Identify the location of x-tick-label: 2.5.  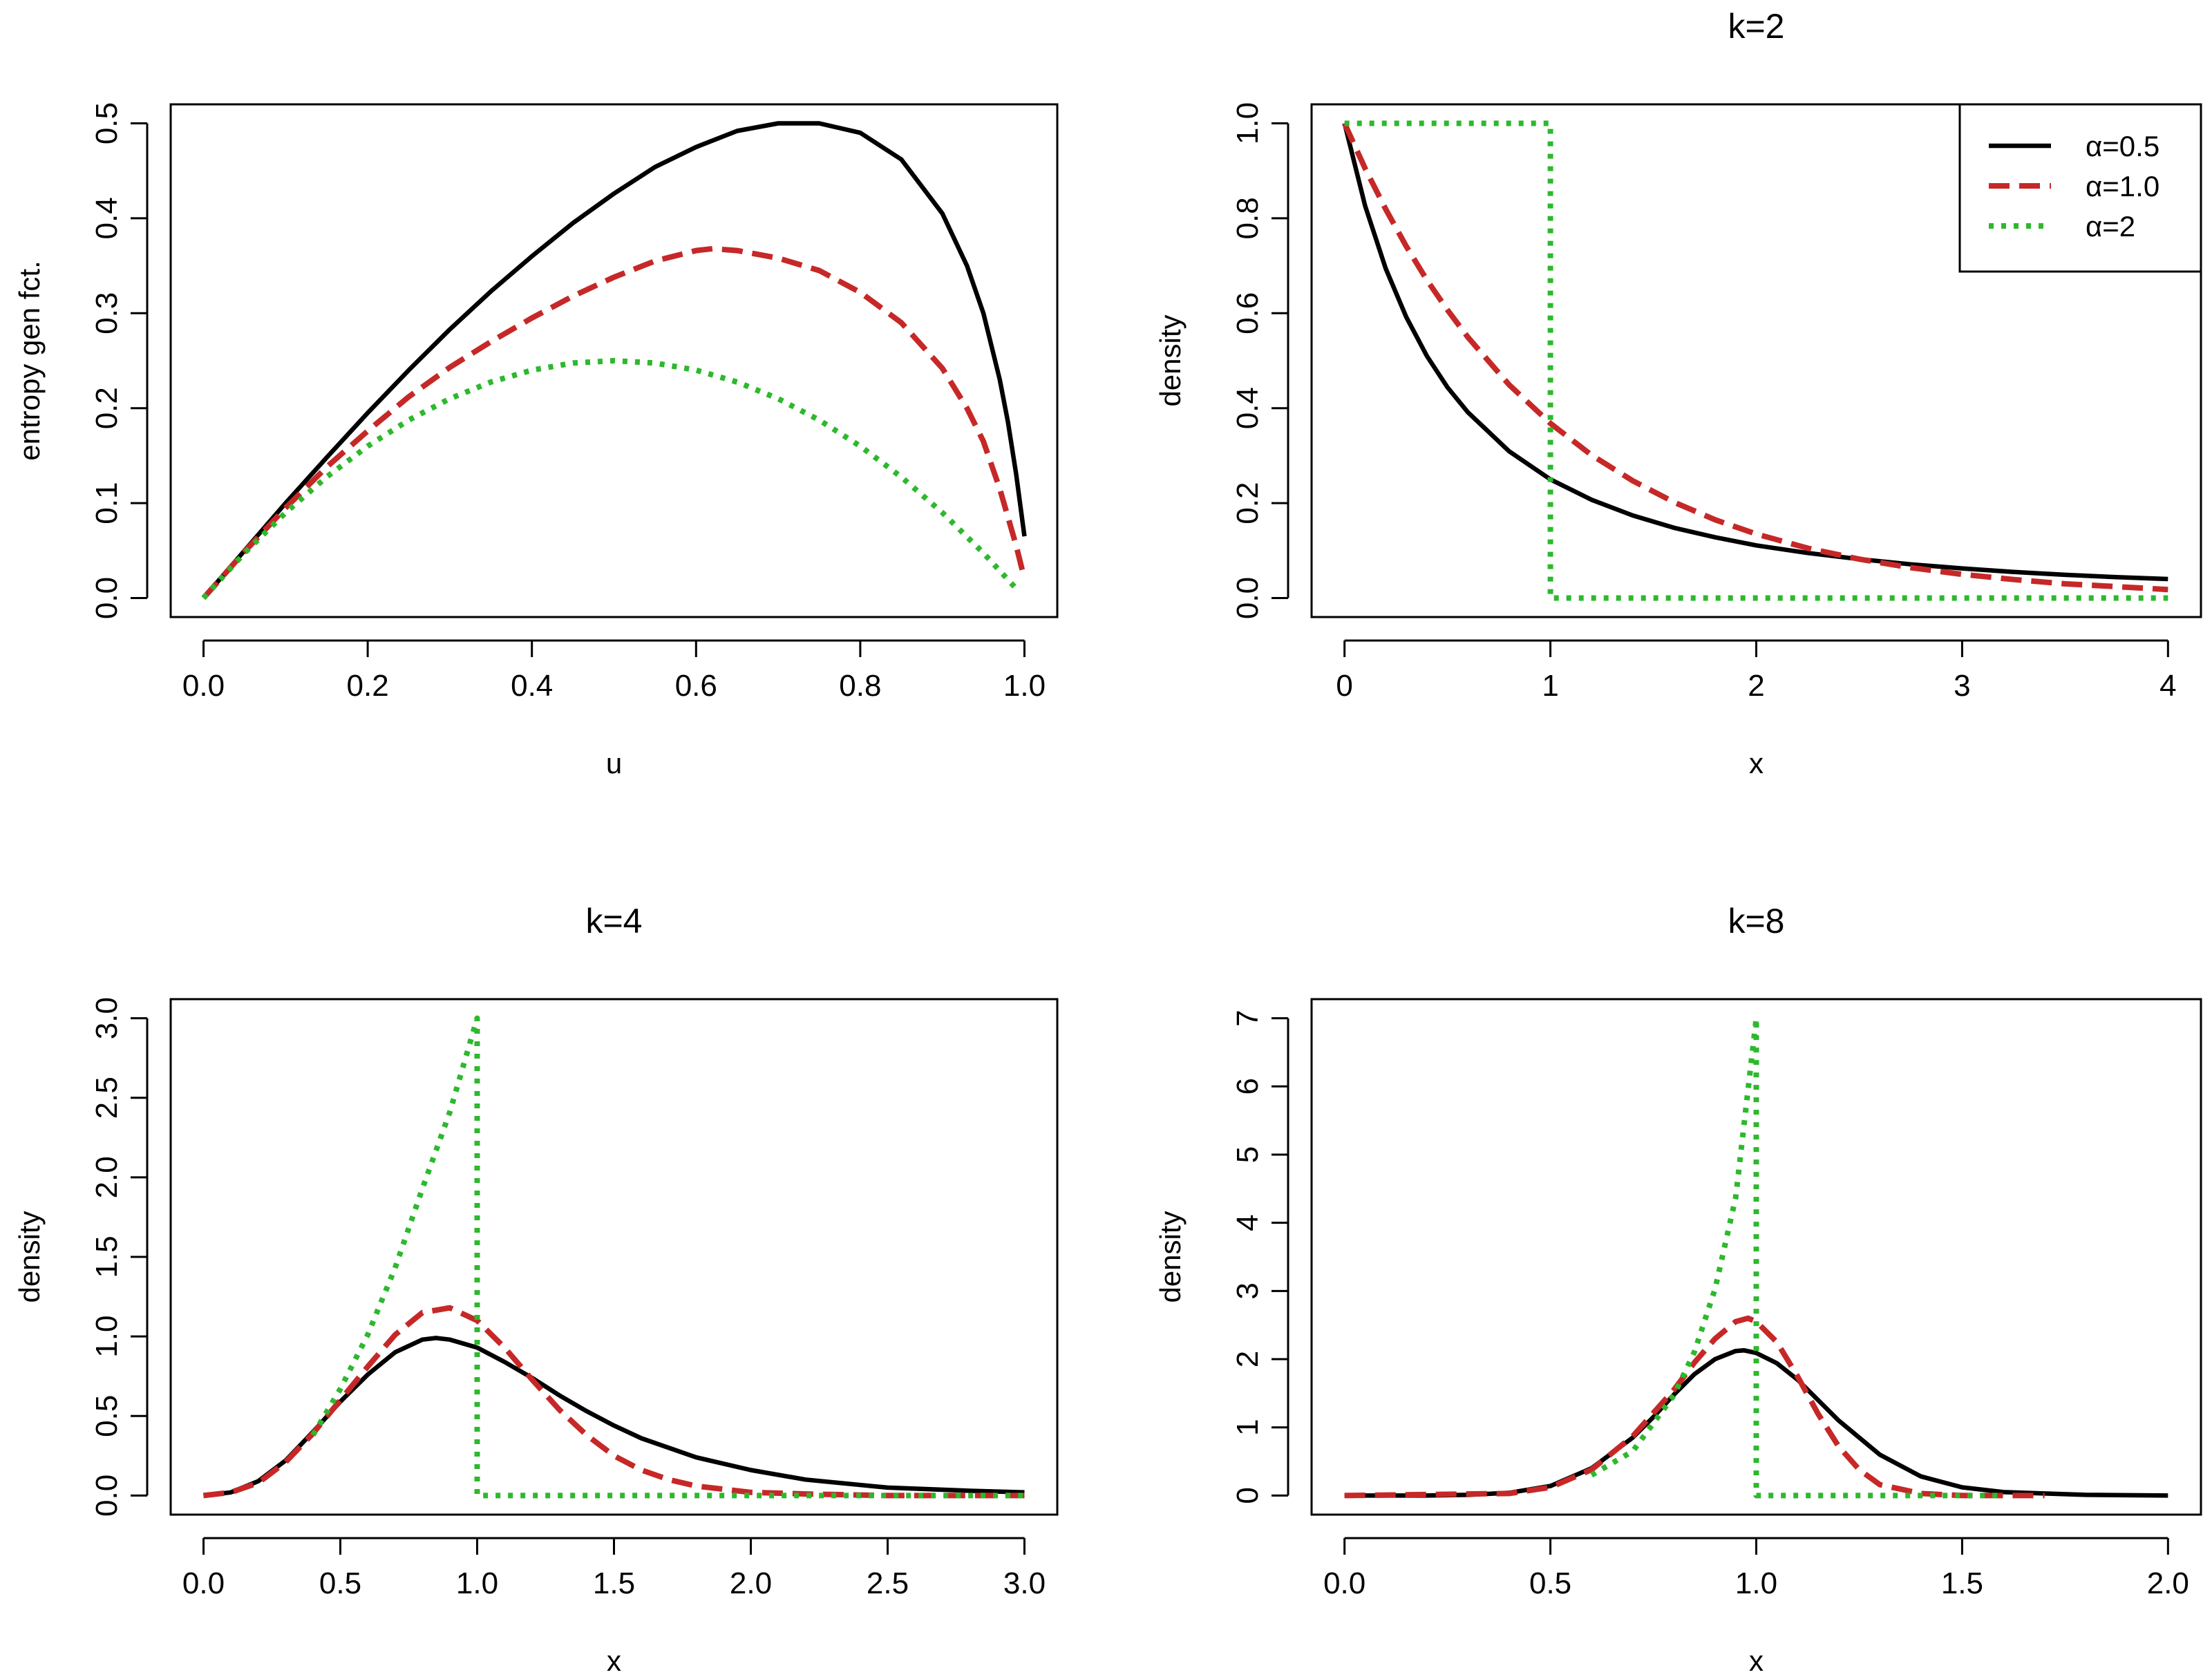
(888, 1583).